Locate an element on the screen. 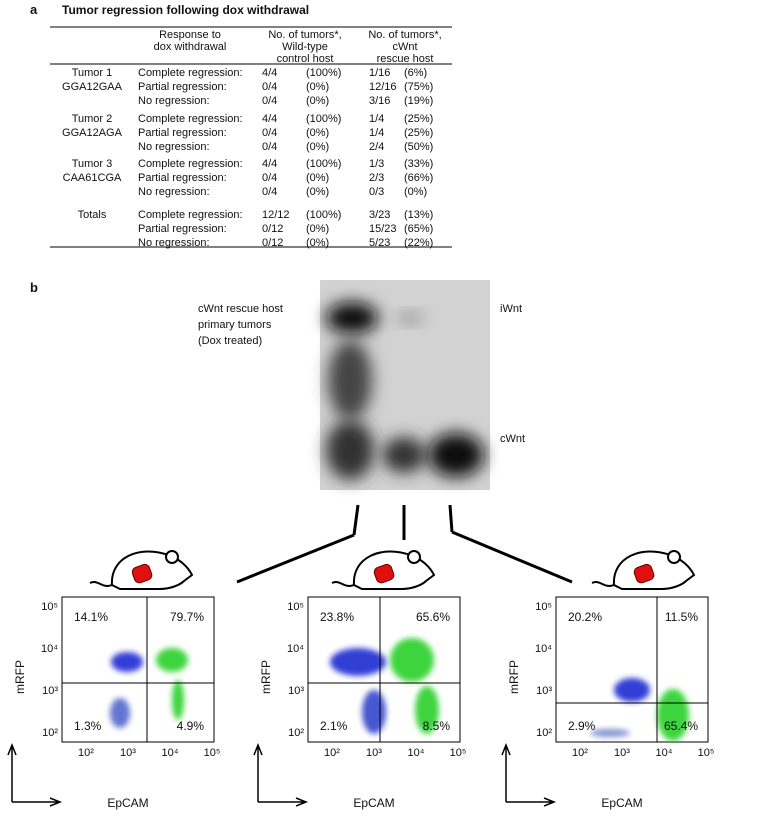 This screenshot has height=821, width=762. mouse-ear is located at coordinates (414, 557).